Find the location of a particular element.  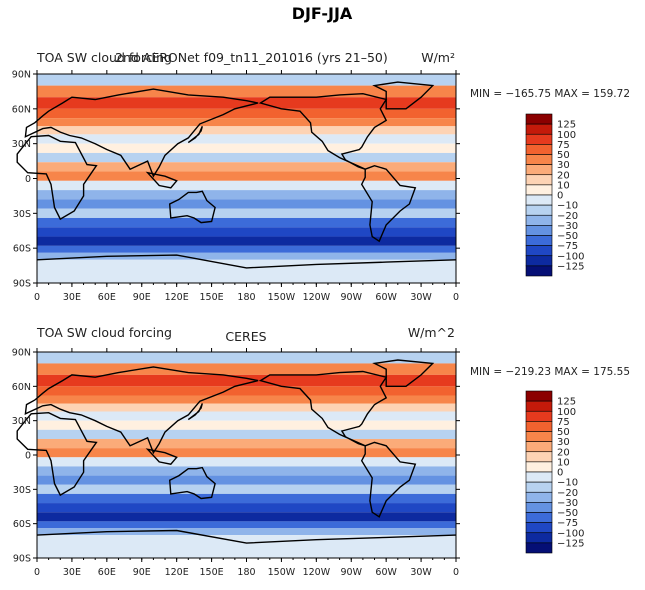

panel-ceres-colorbar-label: 100 is located at coordinates (566, 412).